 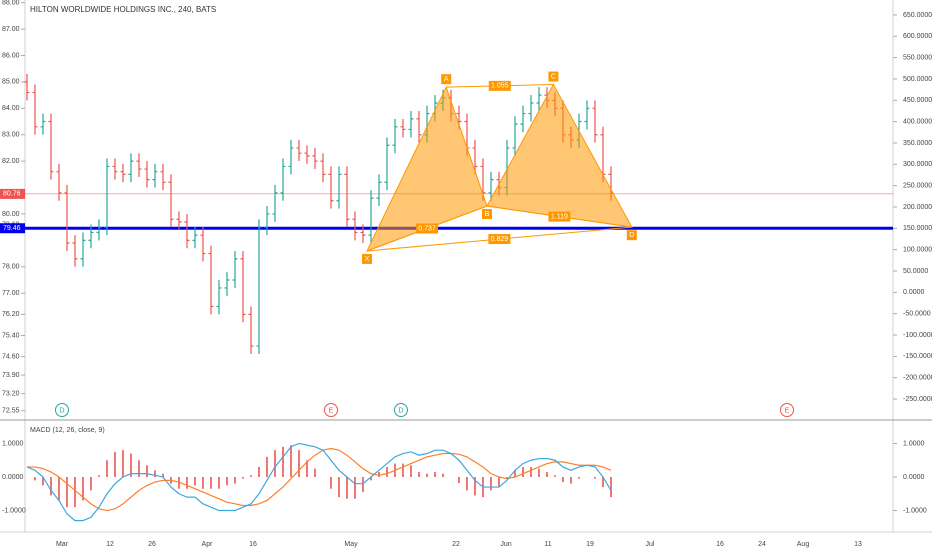 I want to click on point-label: A, so click(x=446, y=79).